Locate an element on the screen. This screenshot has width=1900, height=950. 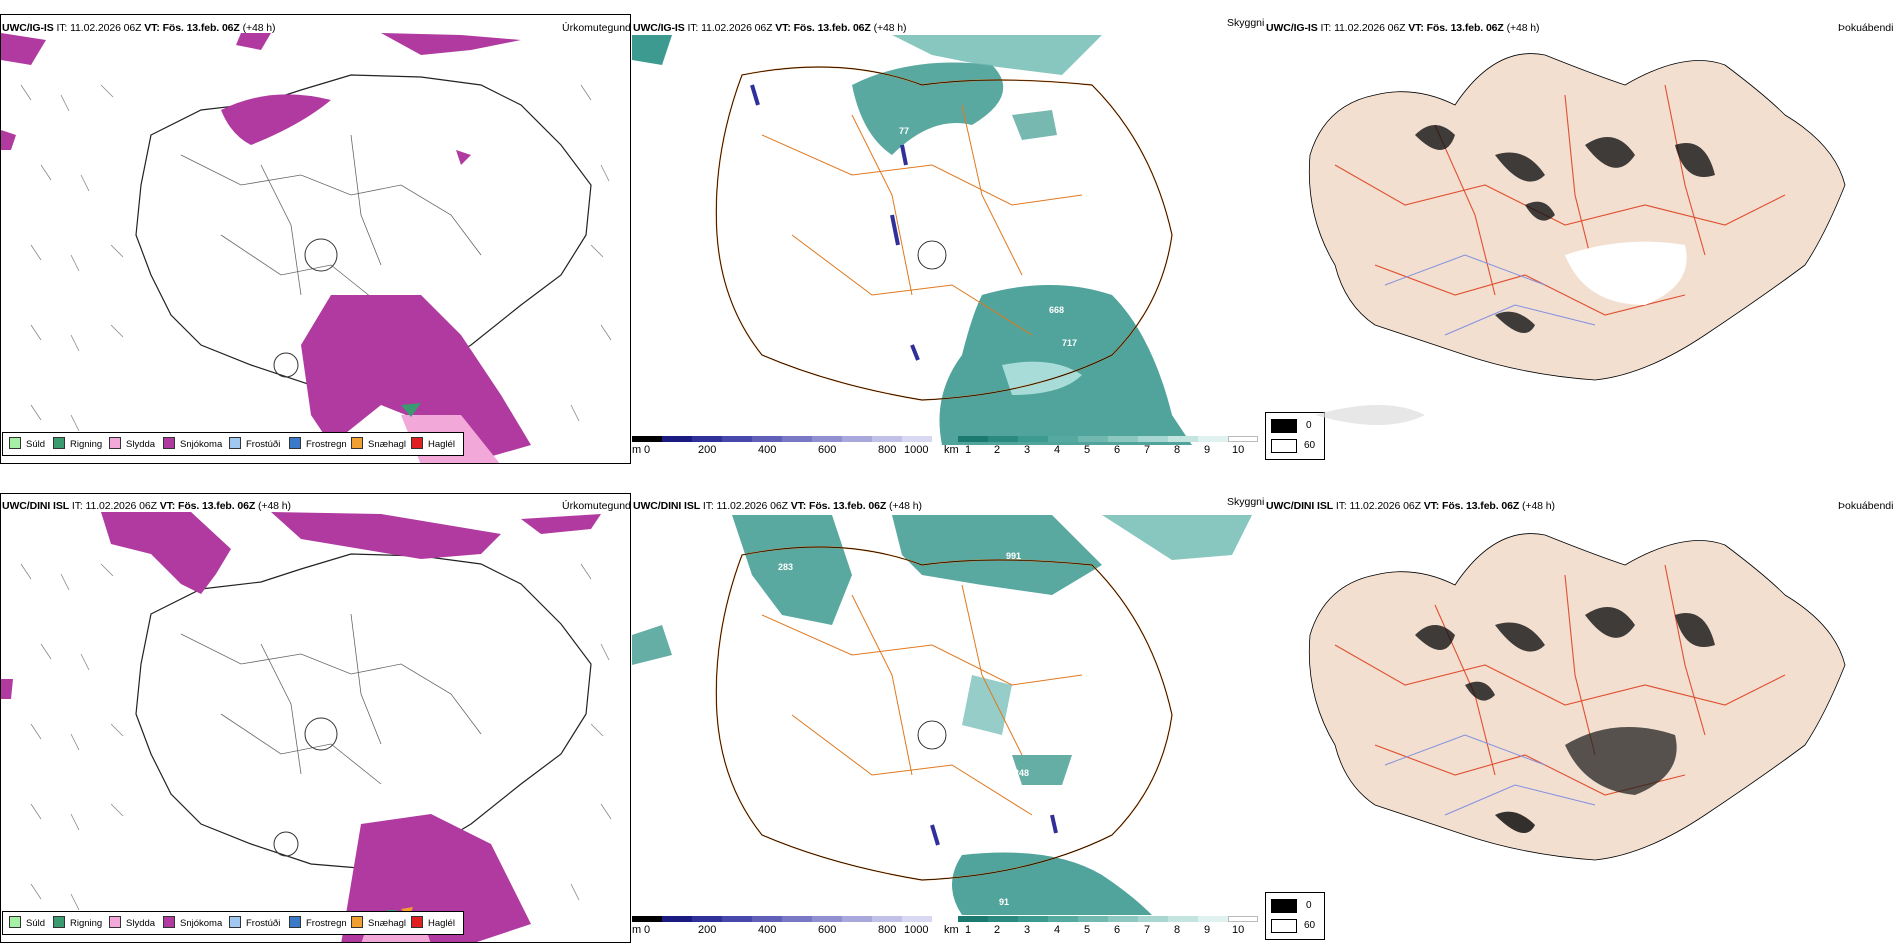
fog-map-row2 is located at coordinates (1577, 697).